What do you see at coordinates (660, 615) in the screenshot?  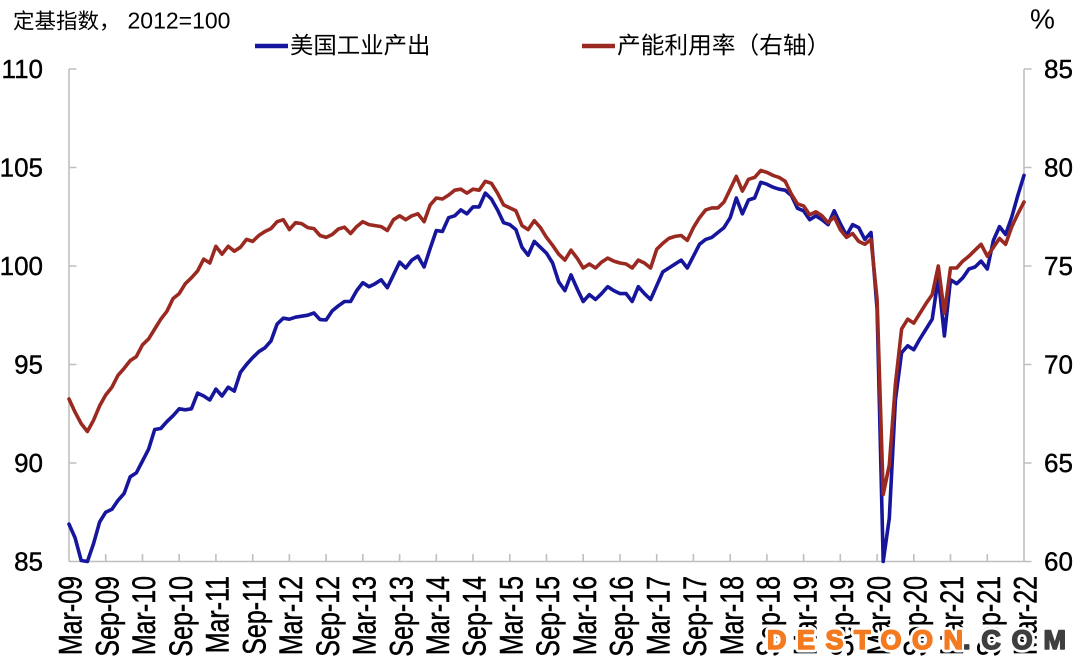 I see `svg-text: Mar-17` at bounding box center [660, 615].